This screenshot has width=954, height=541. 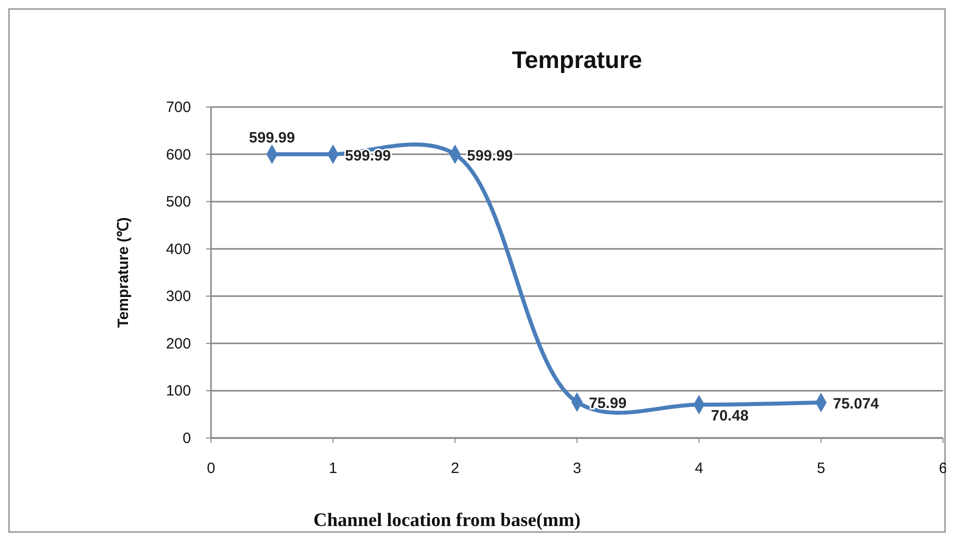 What do you see at coordinates (178, 107) in the screenshot?
I see `y-tick-label: 700` at bounding box center [178, 107].